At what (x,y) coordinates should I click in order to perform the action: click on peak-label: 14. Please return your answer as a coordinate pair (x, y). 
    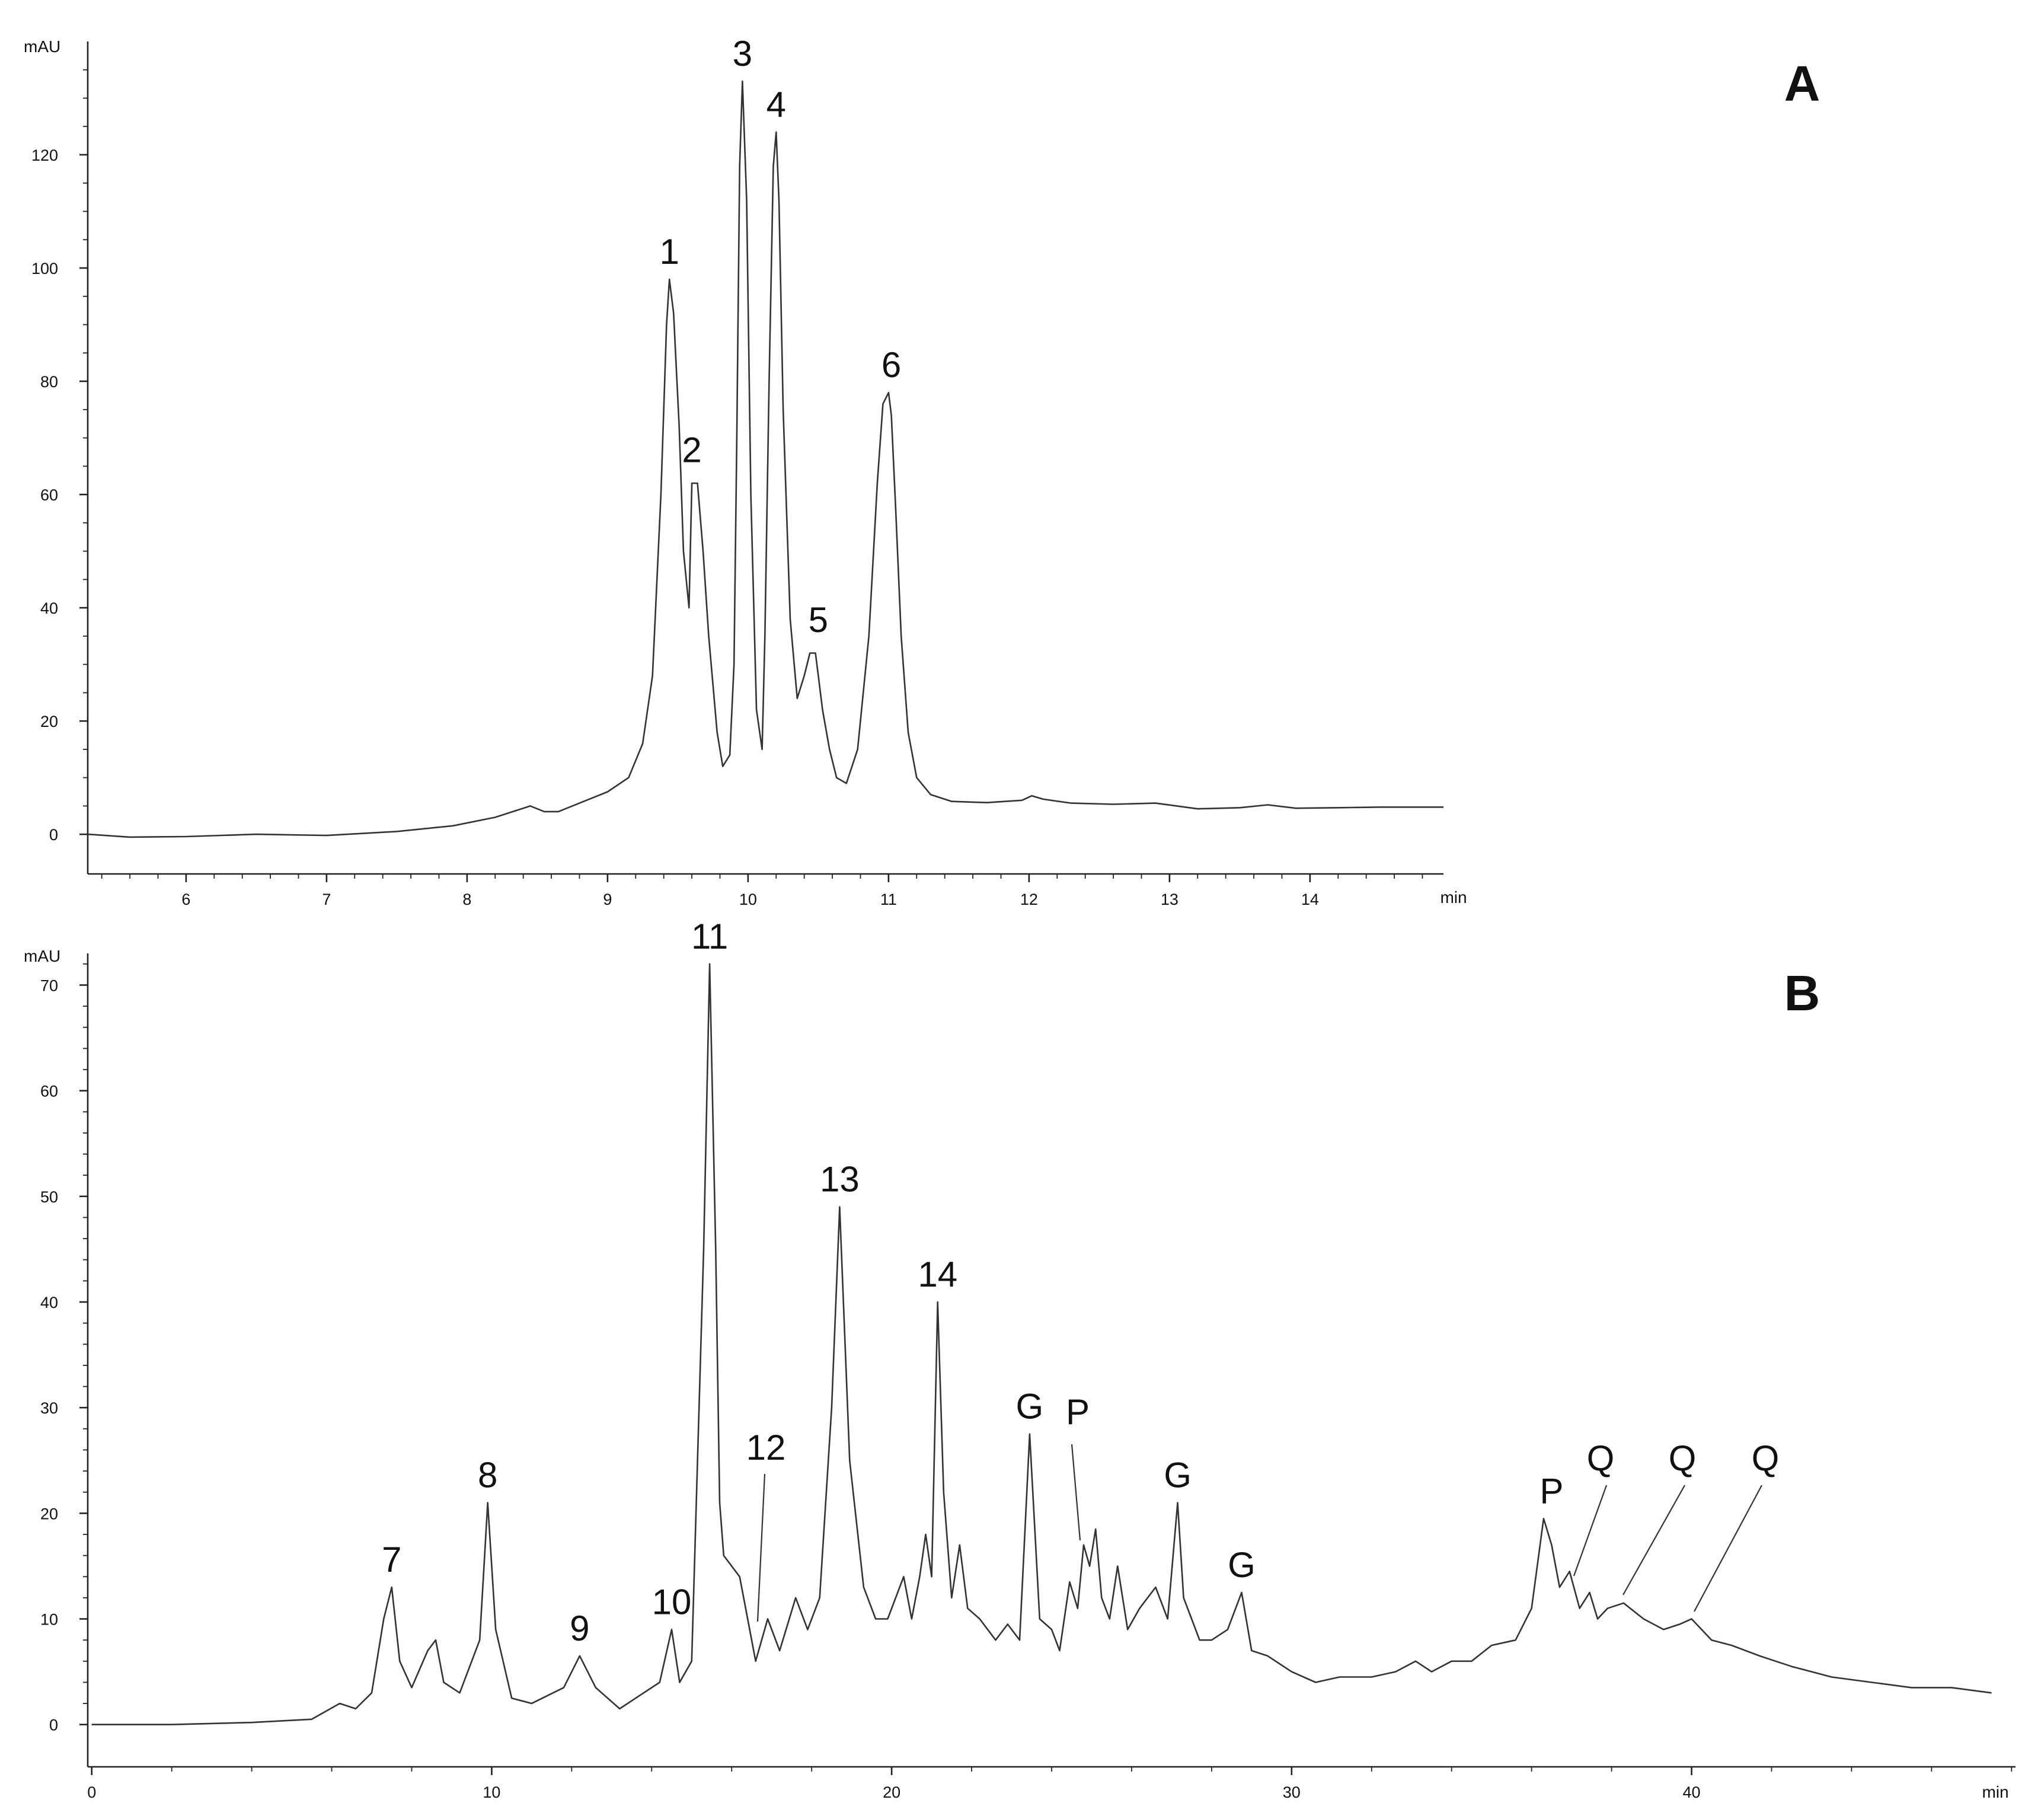
    Looking at the image, I should click on (937, 1274).